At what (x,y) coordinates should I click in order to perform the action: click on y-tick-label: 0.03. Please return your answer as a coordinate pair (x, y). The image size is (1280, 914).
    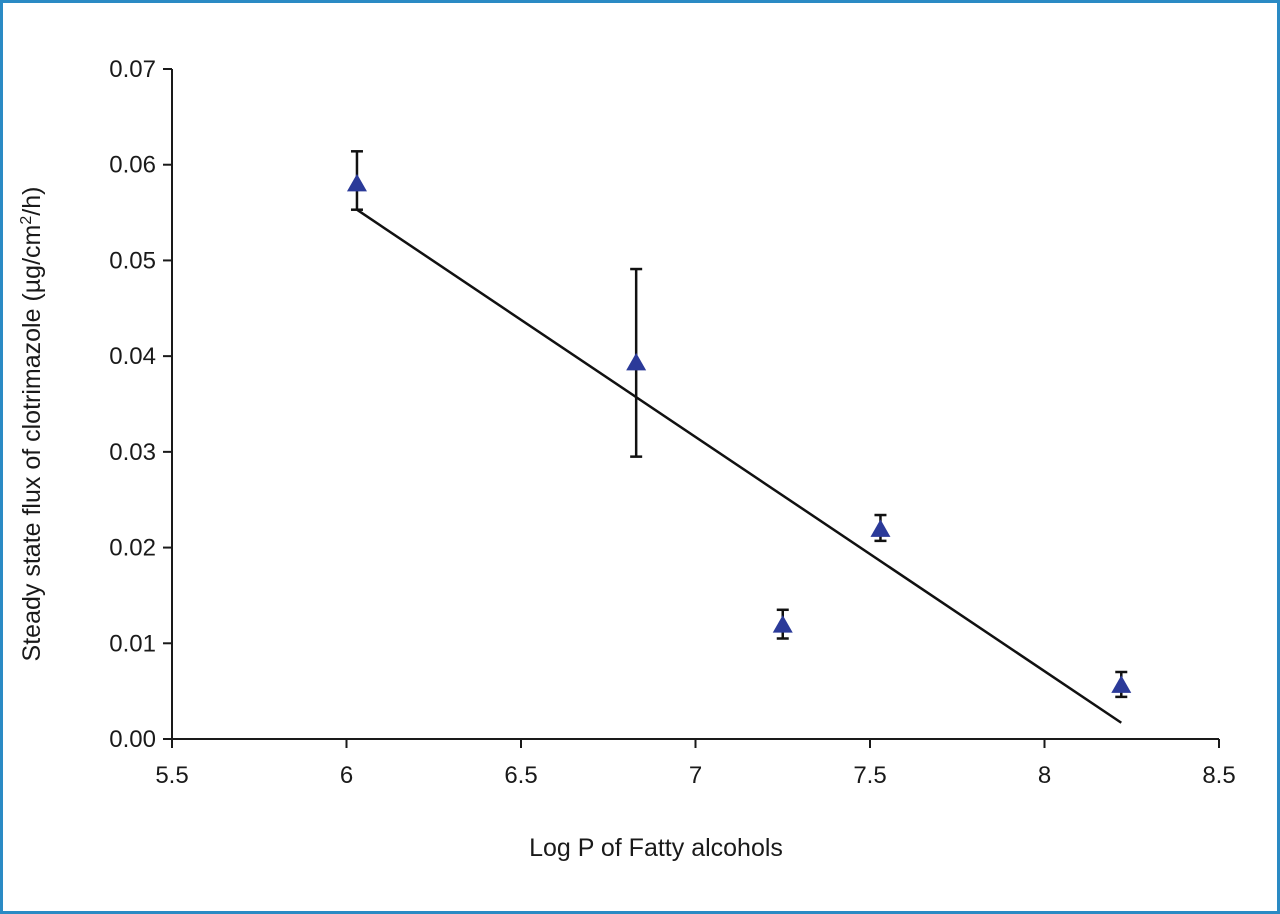
    Looking at the image, I should click on (132, 452).